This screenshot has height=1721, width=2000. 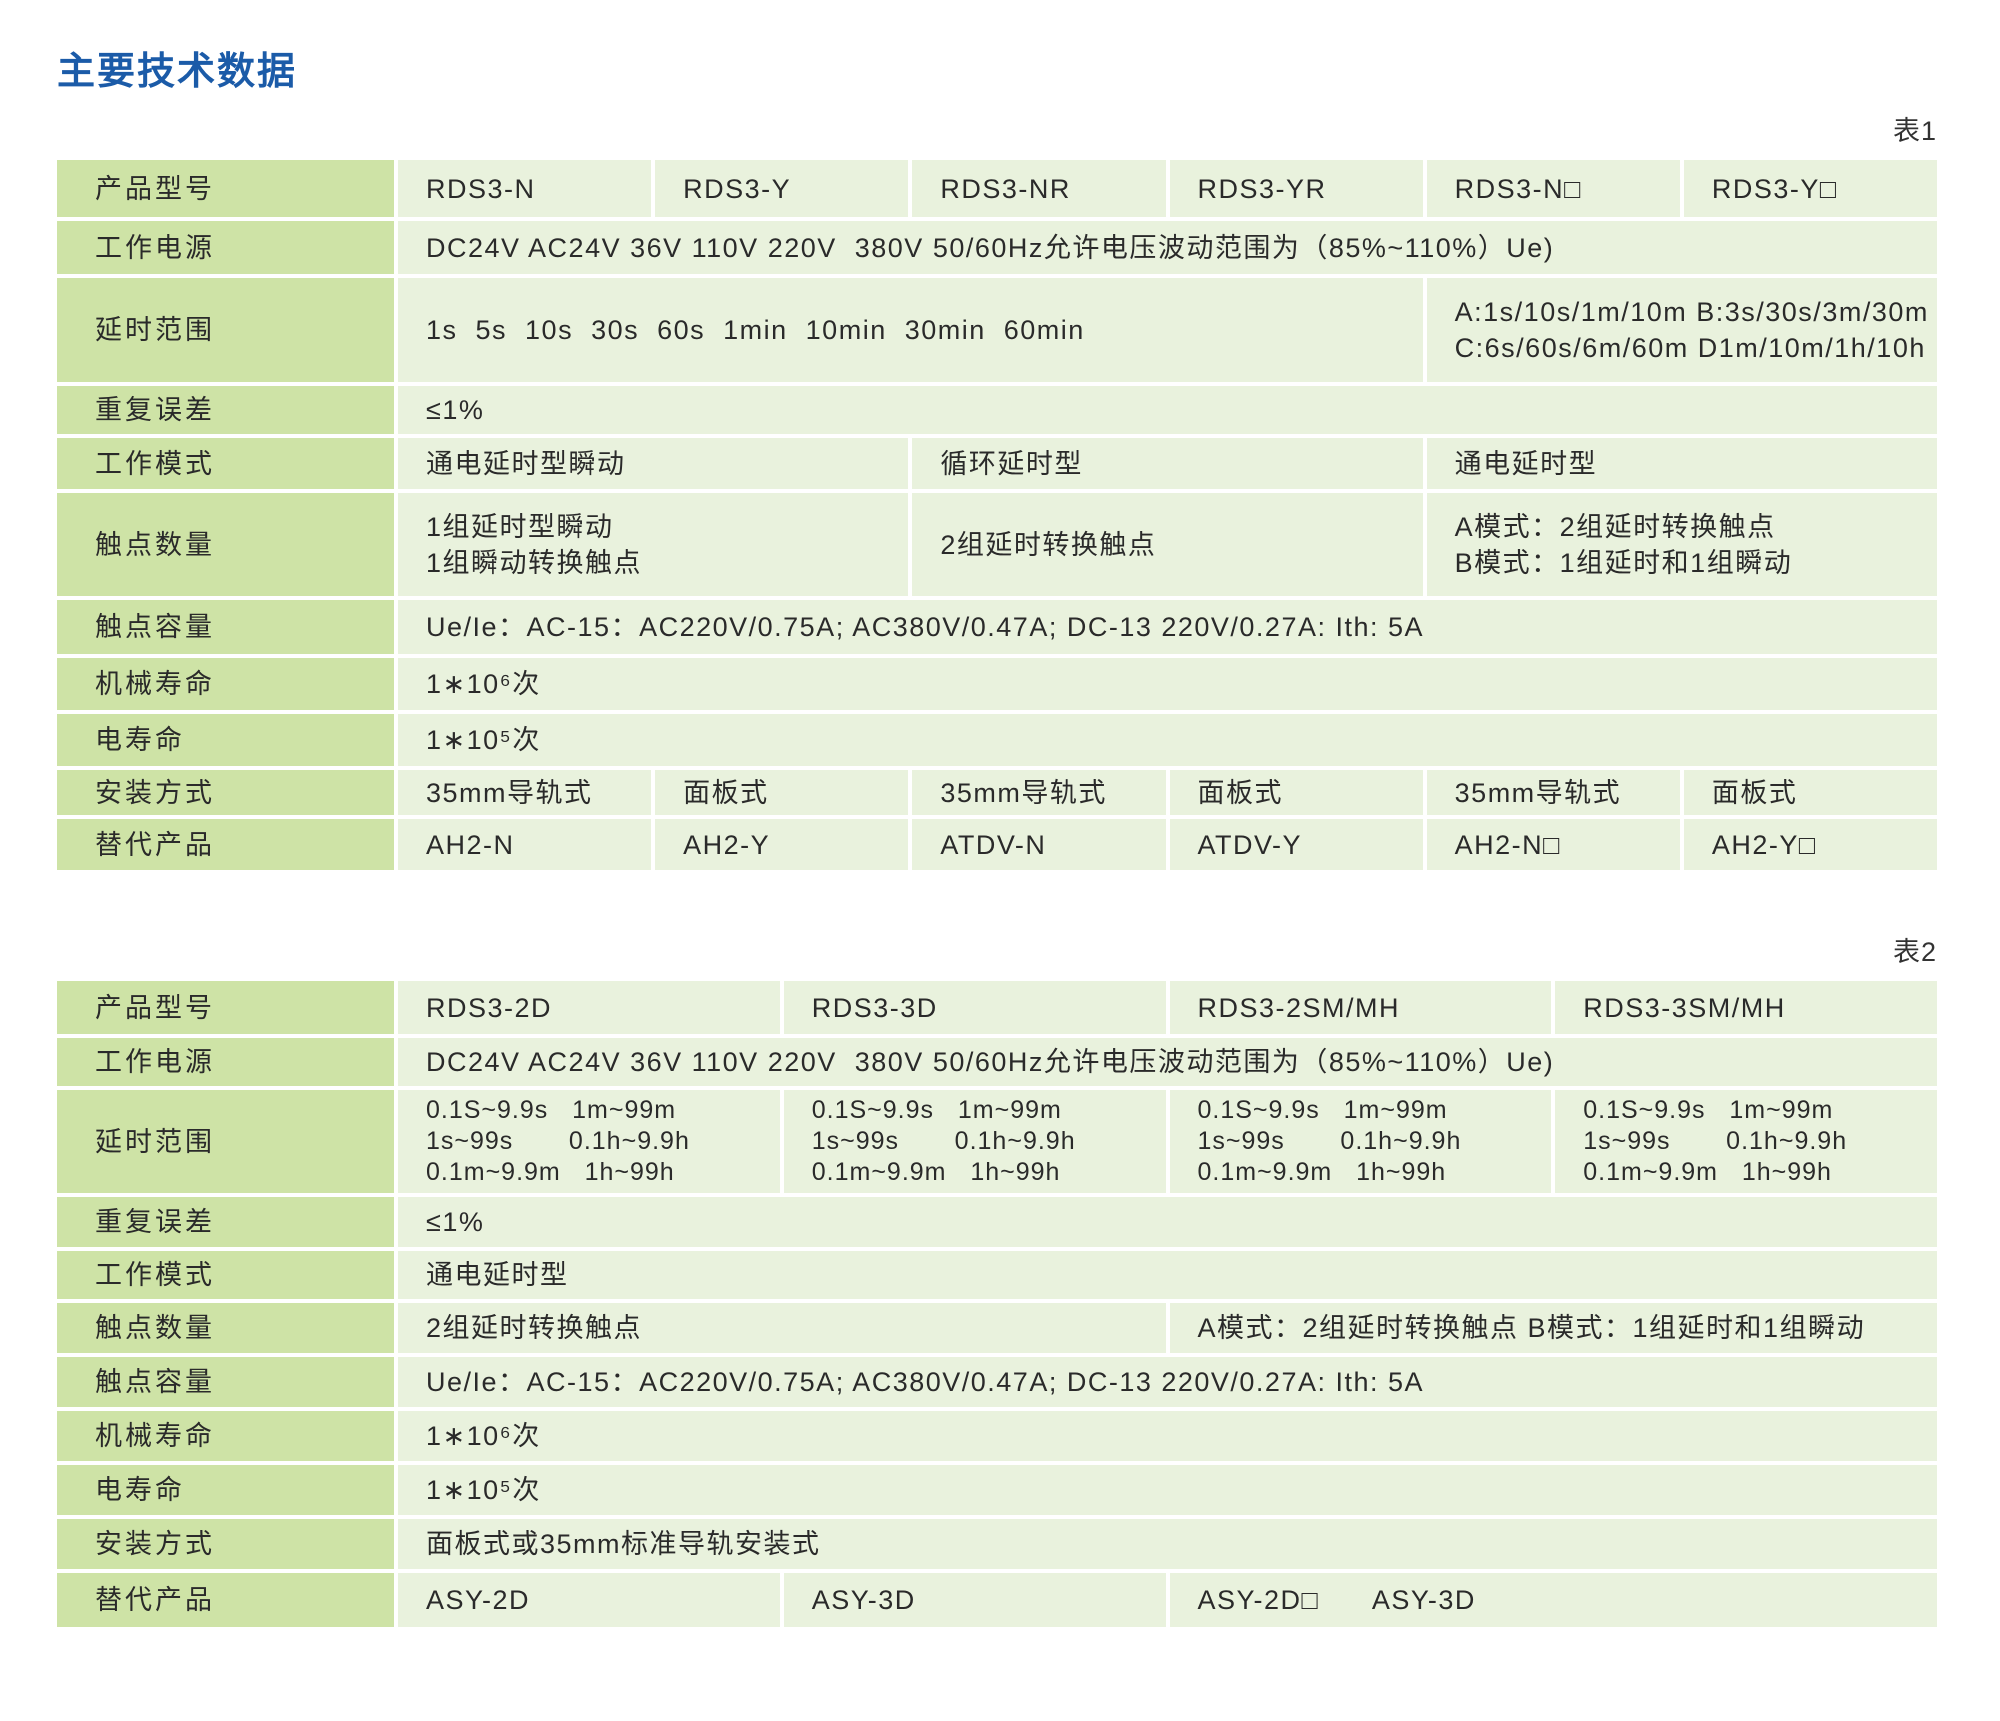 I want to click on spec-cell: RDS3-Y, so click(x=782, y=188).